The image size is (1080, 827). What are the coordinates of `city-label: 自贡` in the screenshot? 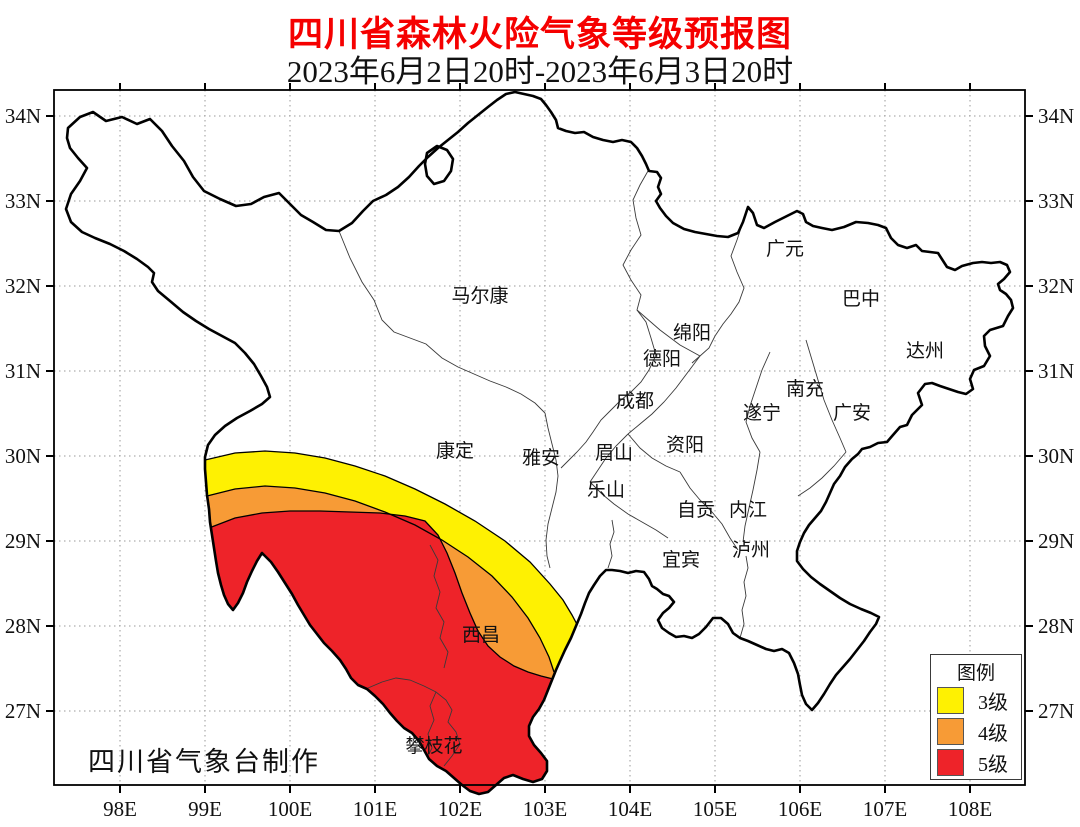 It's located at (696, 510).